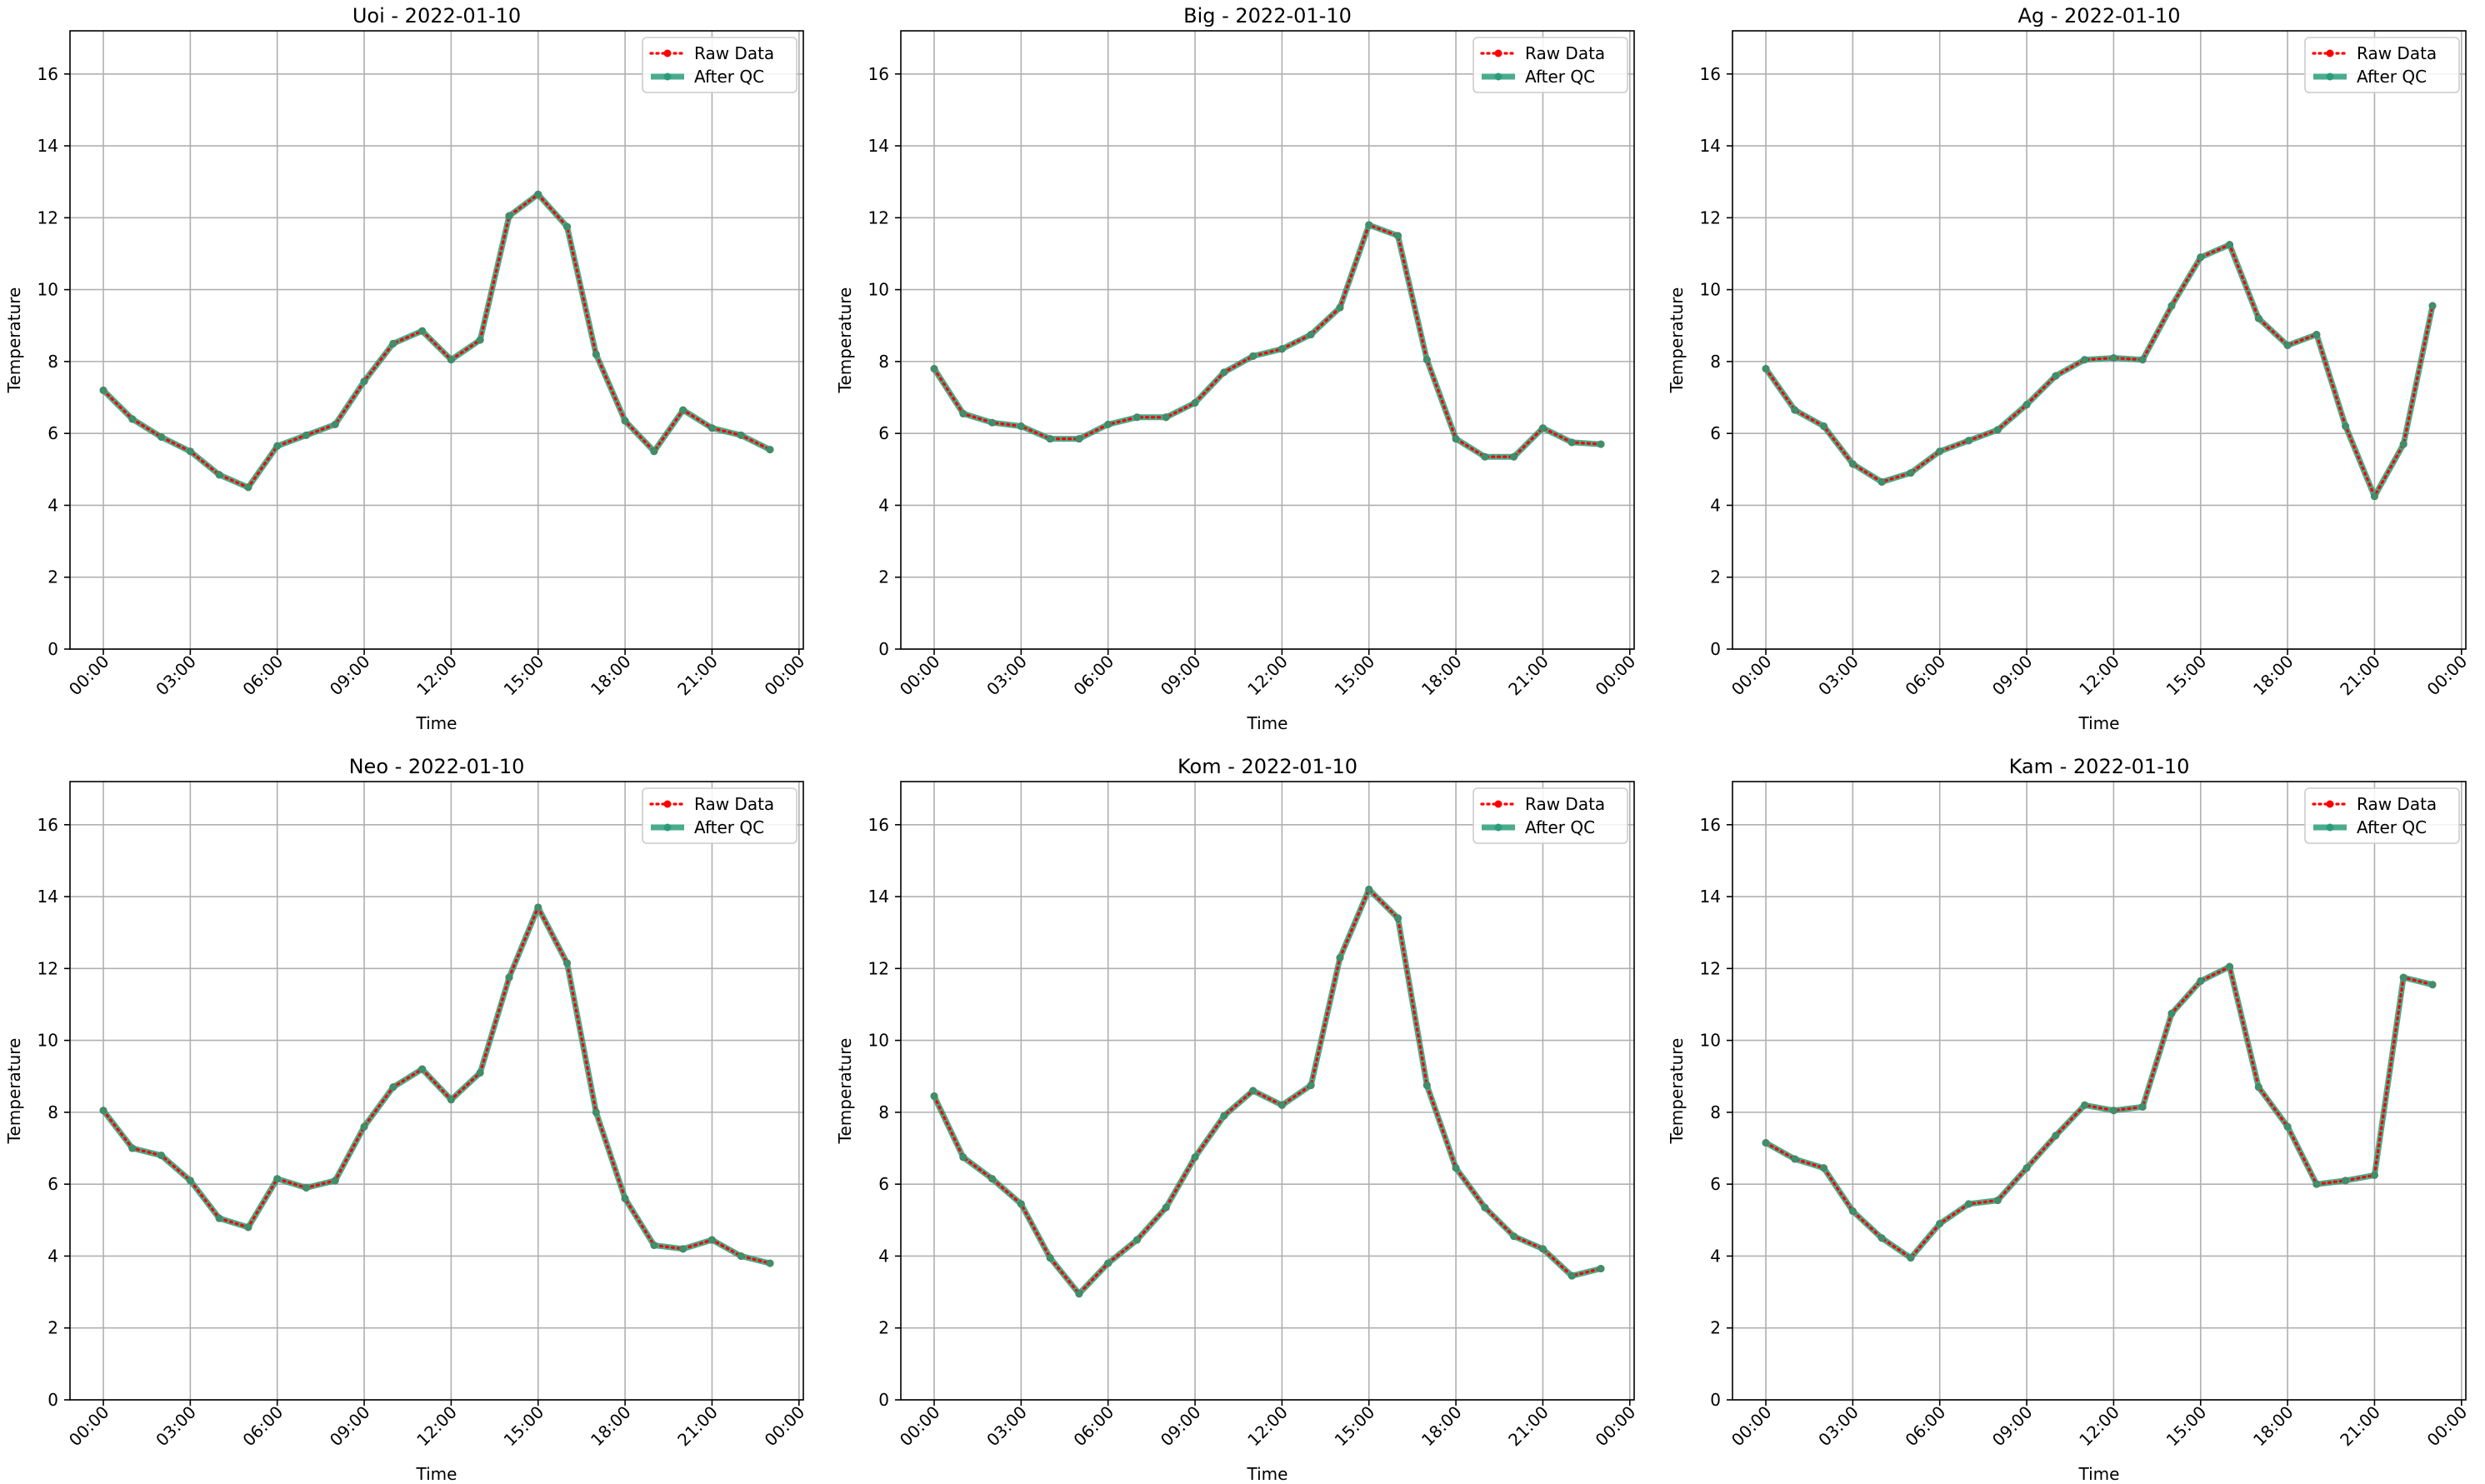 The height and width of the screenshot is (1484, 2485). Describe the element at coordinates (879, 290) in the screenshot. I see `y-tick-label: 10` at that location.